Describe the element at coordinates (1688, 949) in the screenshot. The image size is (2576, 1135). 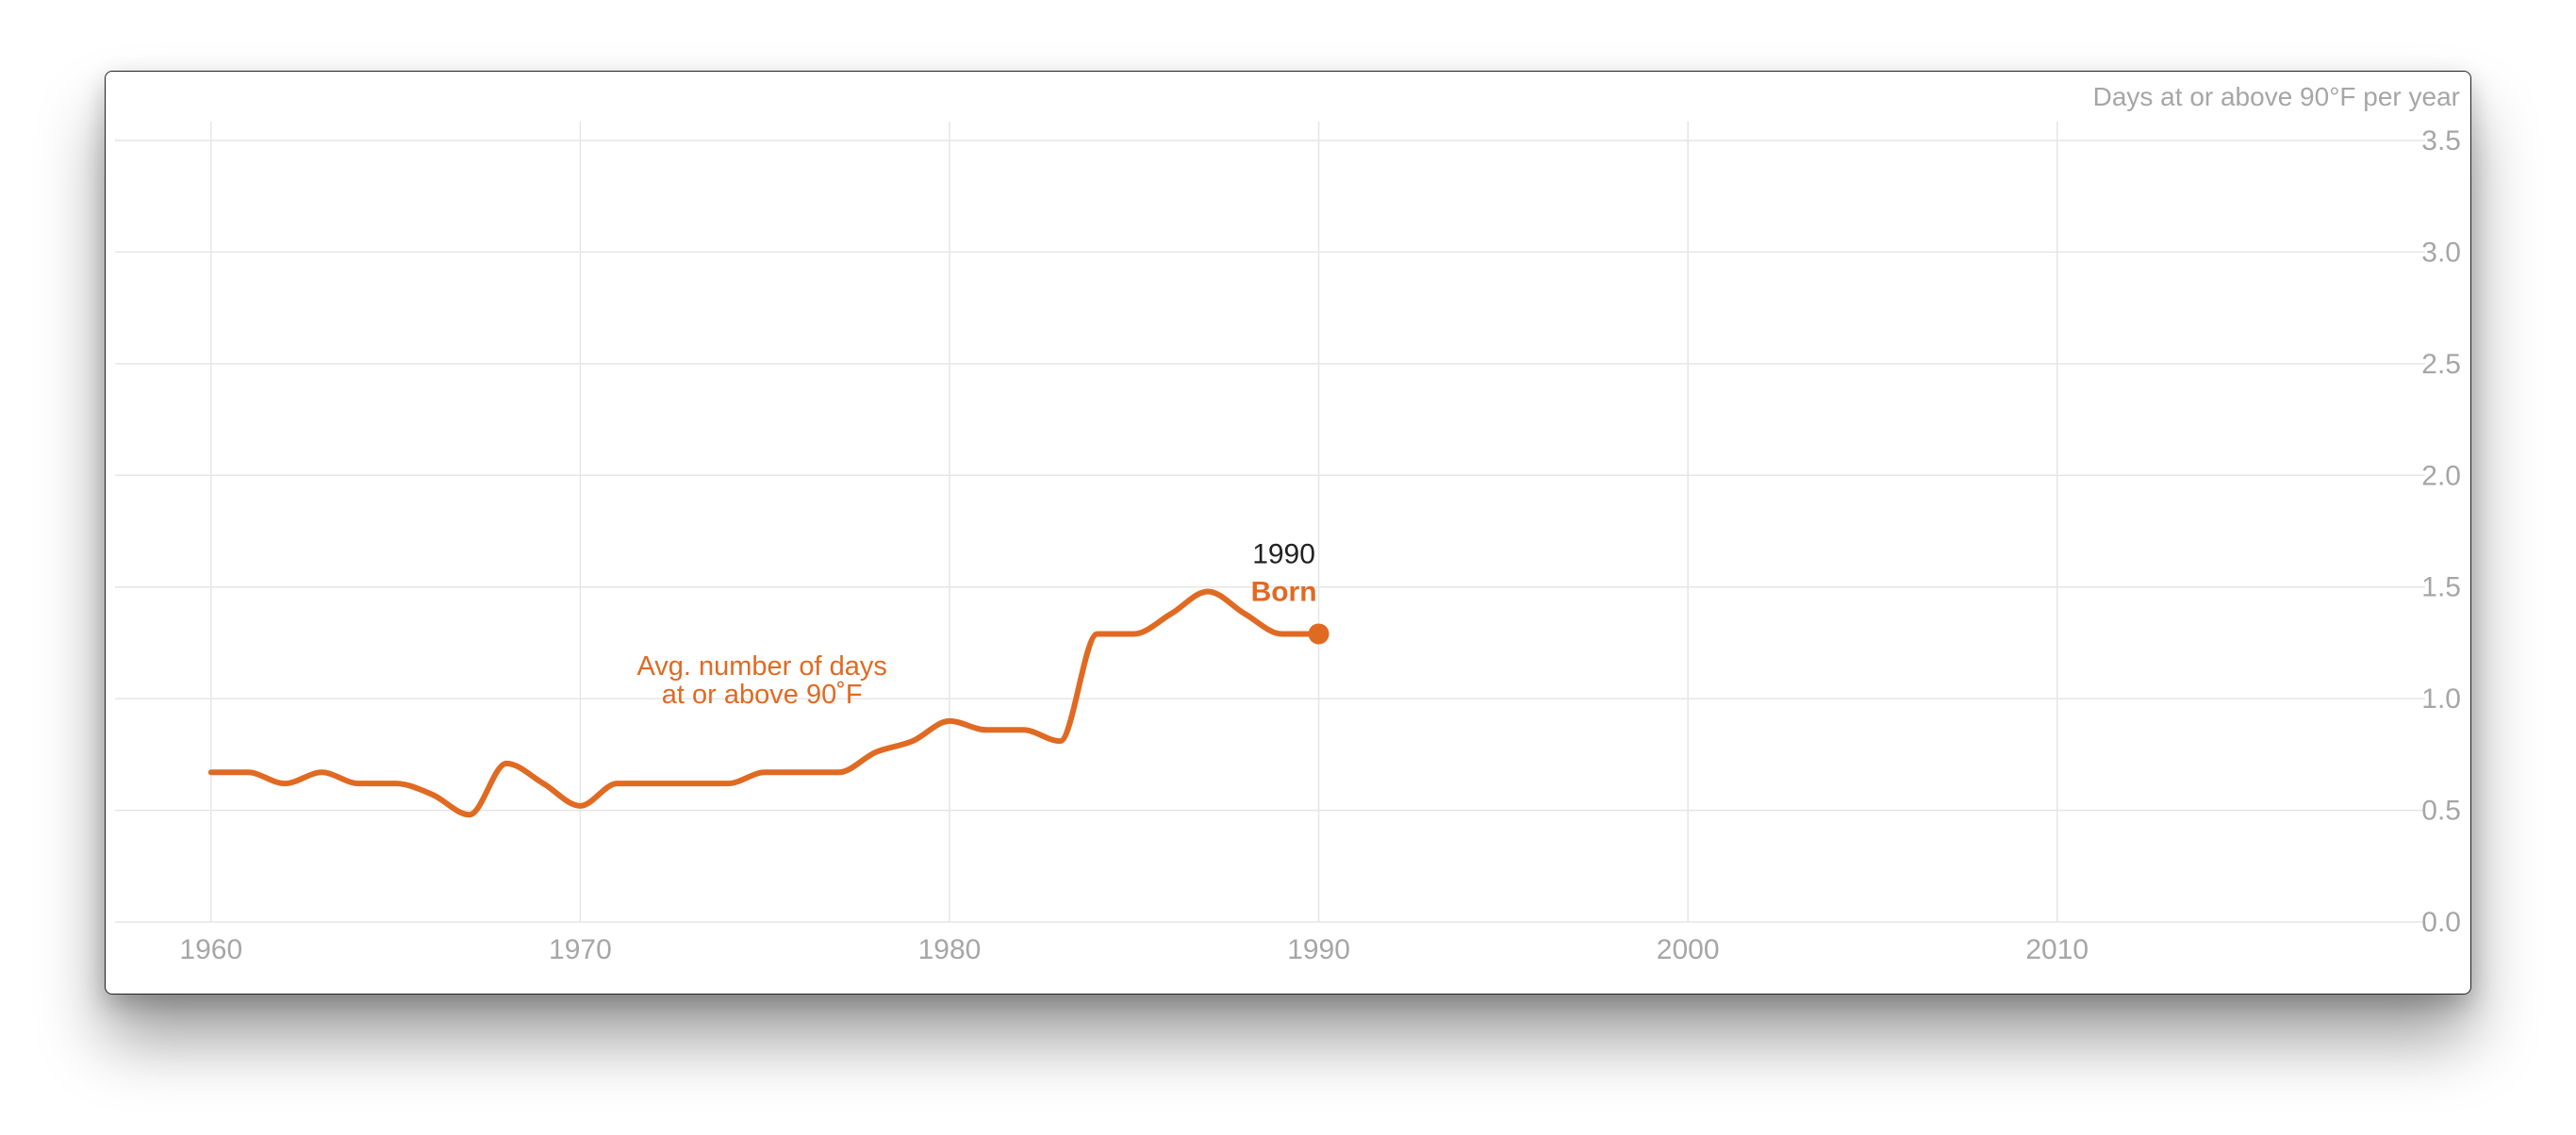
I see `x-tick-label-4: 2000` at that location.